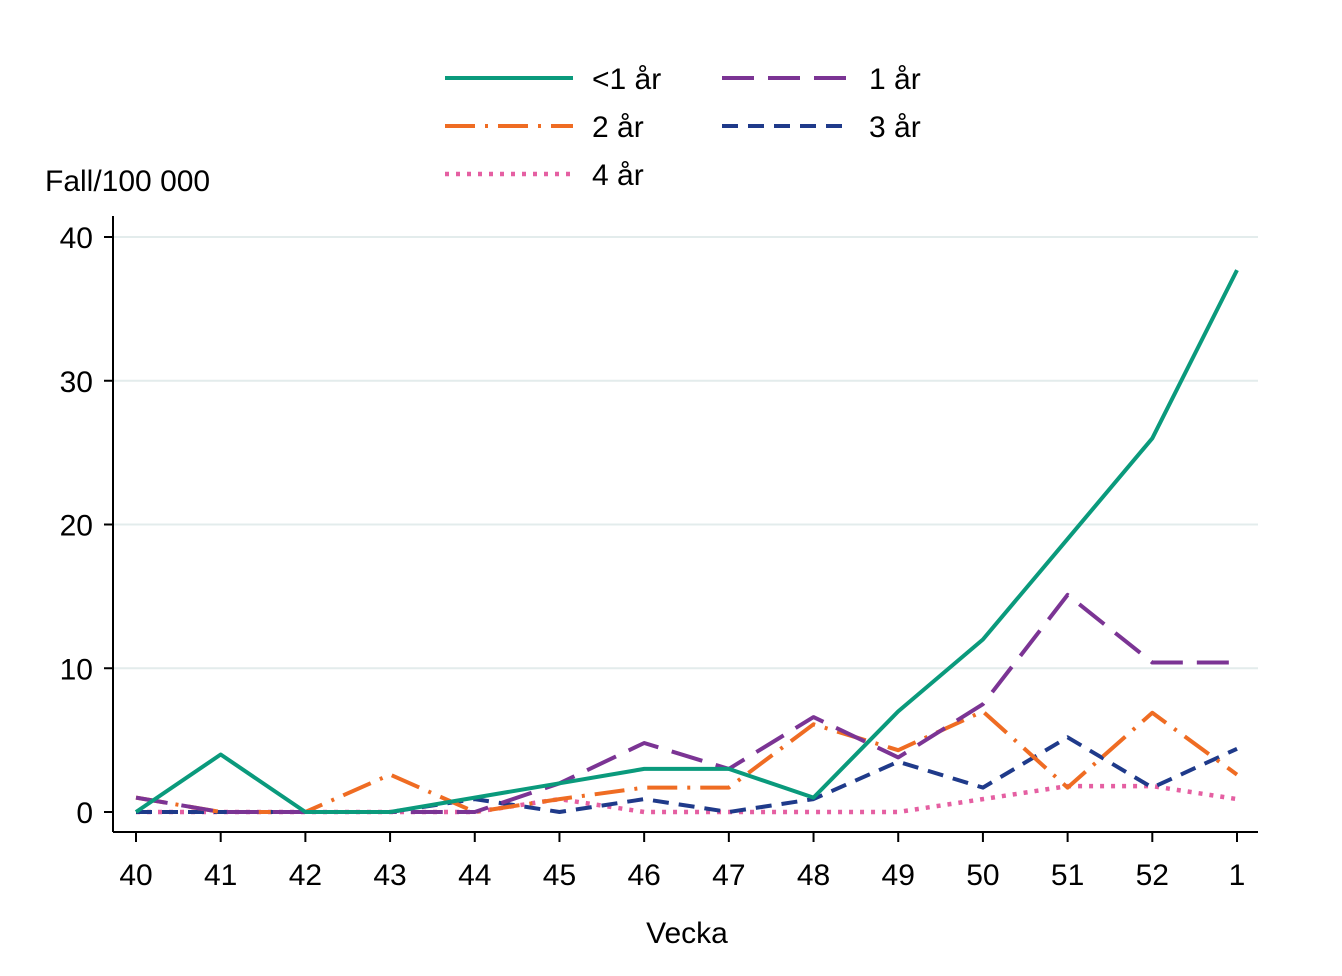 The image size is (1342, 976). What do you see at coordinates (76, 526) in the screenshot?
I see `y-tick-label: 20` at bounding box center [76, 526].